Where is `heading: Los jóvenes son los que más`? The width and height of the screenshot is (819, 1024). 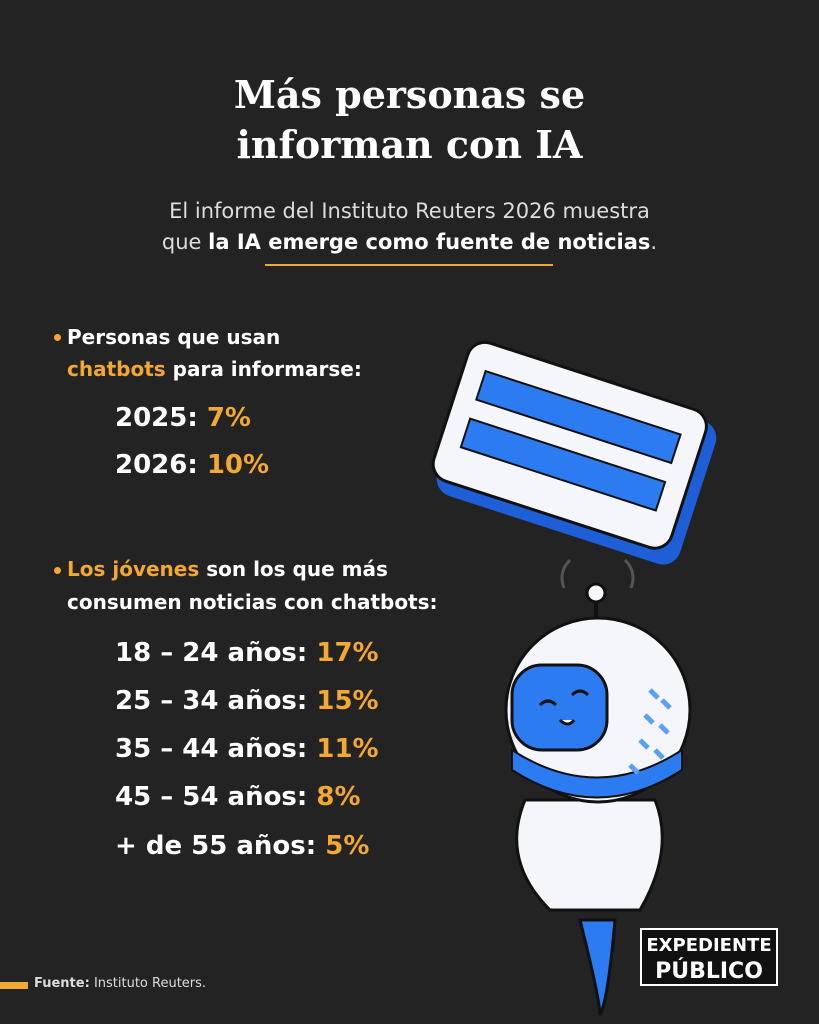 heading: Los jóvenes son los que más is located at coordinates (227, 569).